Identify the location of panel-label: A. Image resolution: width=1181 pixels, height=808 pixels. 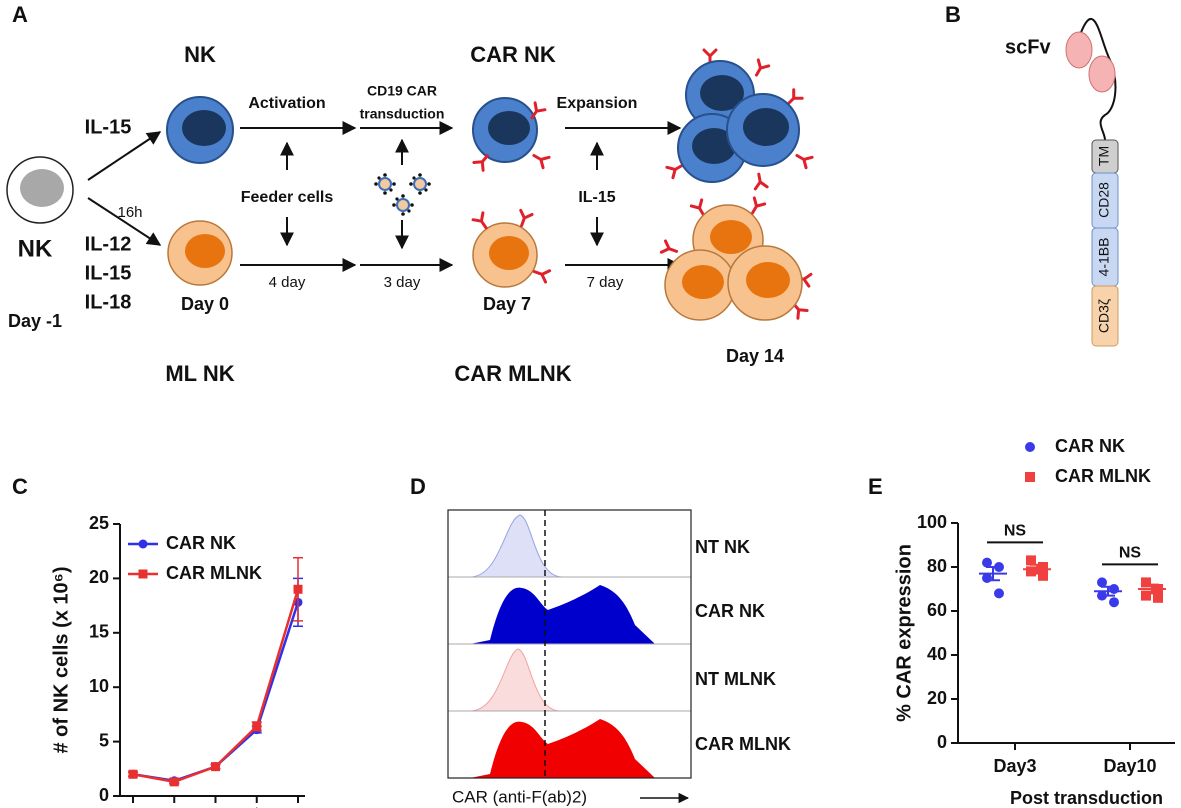
(20, 14).